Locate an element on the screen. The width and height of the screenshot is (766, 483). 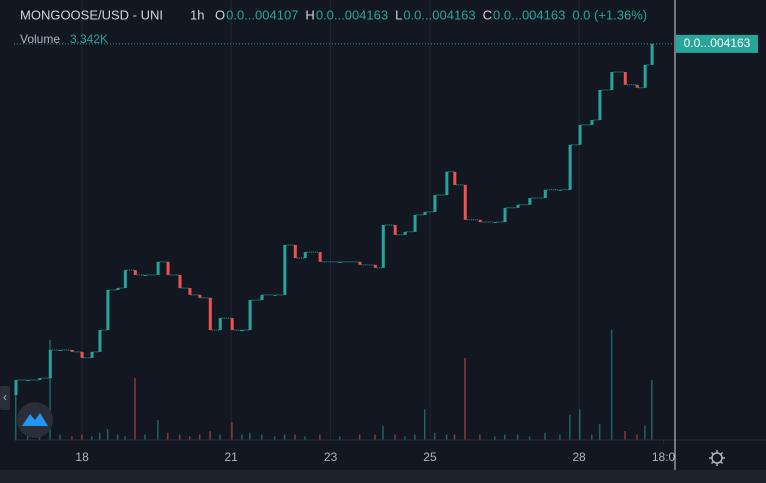
x-tick-label: 25 is located at coordinates (430, 457).